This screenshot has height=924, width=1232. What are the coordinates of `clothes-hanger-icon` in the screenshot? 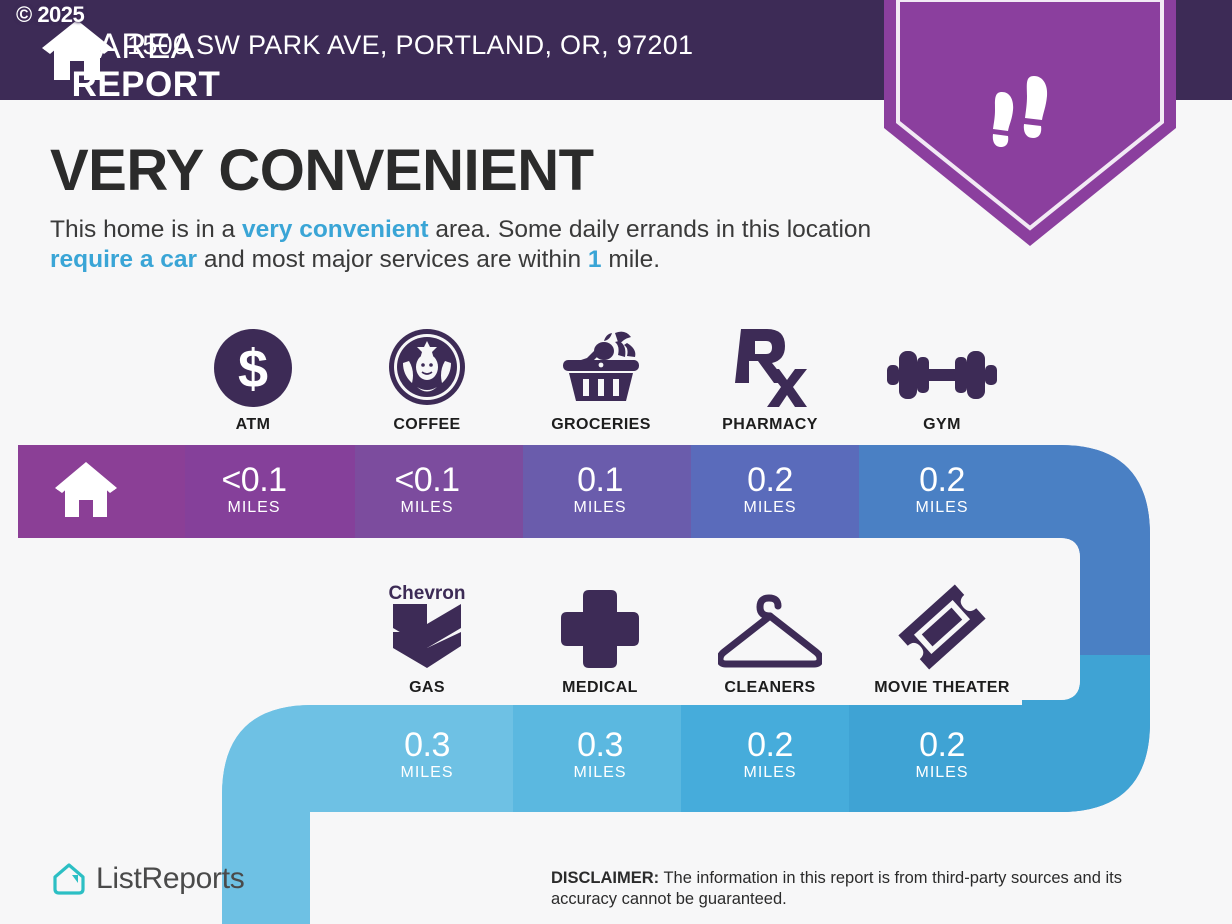 It's located at (770, 629).